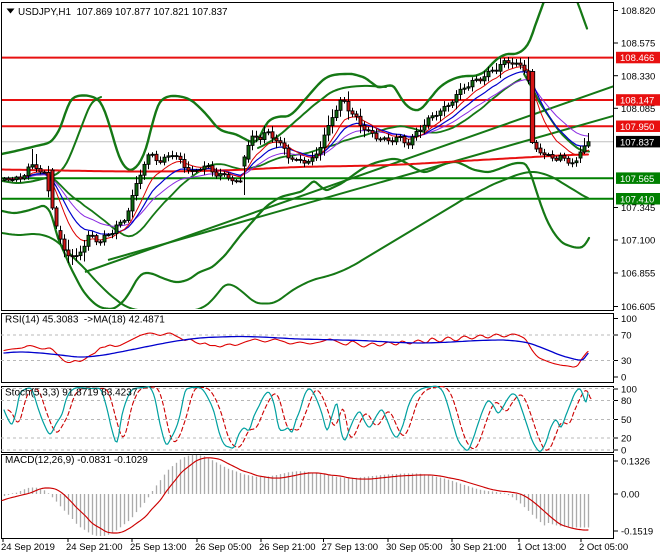 This screenshot has width=660, height=560. Describe the element at coordinates (635, 462) in the screenshot. I see `svg-text: 0.1326` at that location.